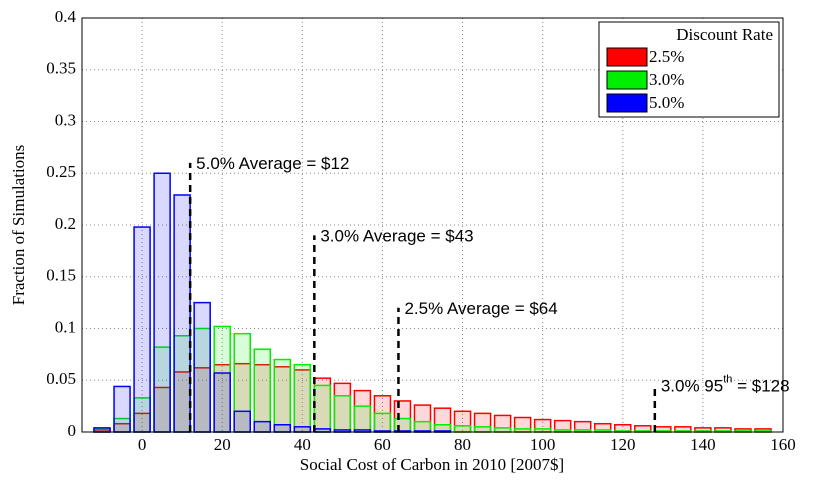  Describe the element at coordinates (61, 68) in the screenshot. I see `y-tick-label: 0.35` at that location.